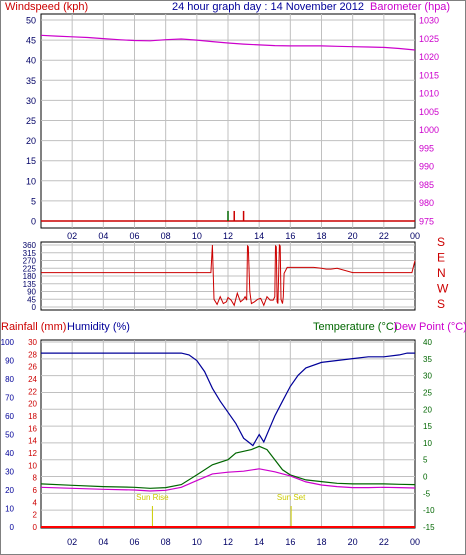 This screenshot has width=466, height=555. Describe the element at coordinates (429, 39) in the screenshot. I see `barometer-tick-label: 1025` at that location.